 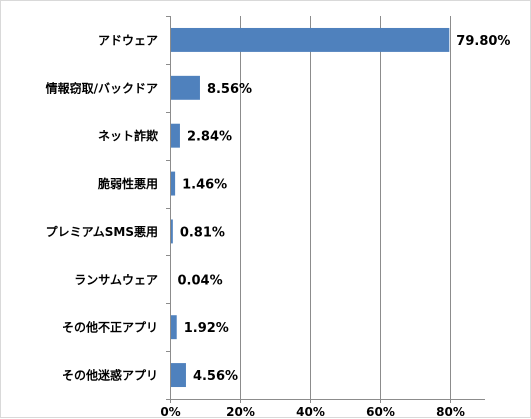 What do you see at coordinates (209, 137) in the screenshot?
I see `data-label-2: 2.84%` at bounding box center [209, 137].